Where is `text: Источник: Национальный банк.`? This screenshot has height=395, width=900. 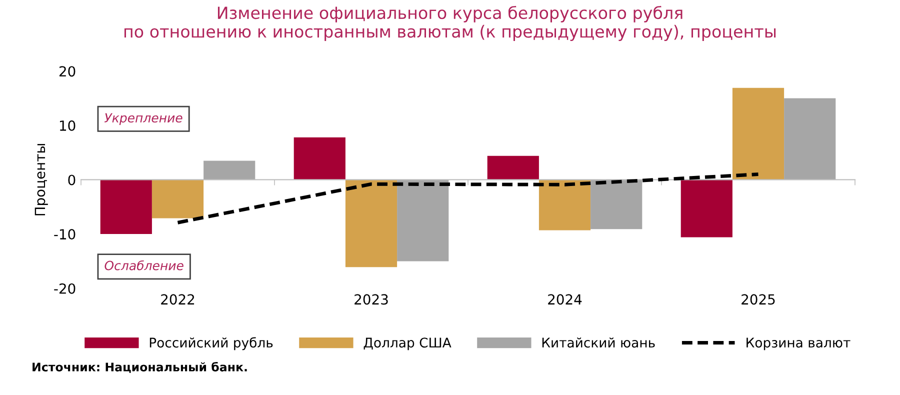 text: Источник: Национальный банк. is located at coordinates (139, 367).